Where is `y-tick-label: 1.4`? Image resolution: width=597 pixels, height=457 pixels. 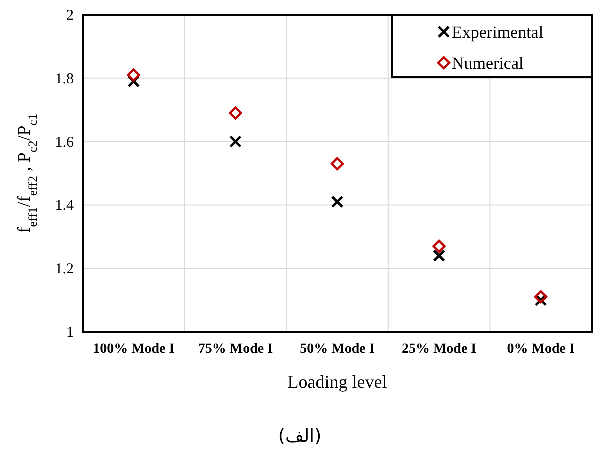
y-tick-label: 1.4 is located at coordinates (64, 206).